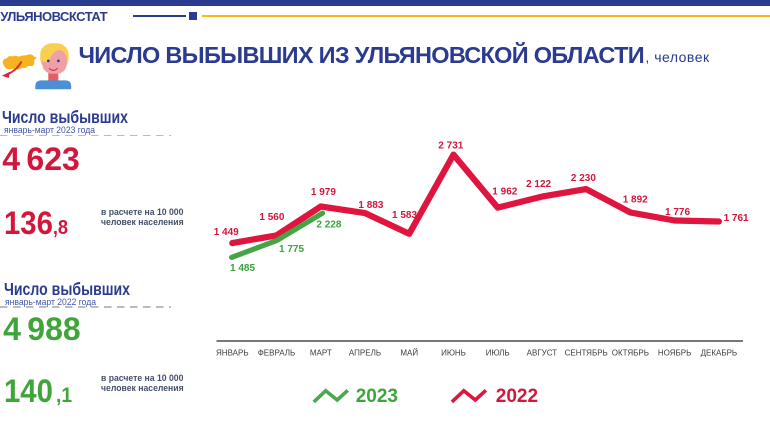  What do you see at coordinates (736, 218) in the screenshot?
I see `svg-text: 1 761` at bounding box center [736, 218].